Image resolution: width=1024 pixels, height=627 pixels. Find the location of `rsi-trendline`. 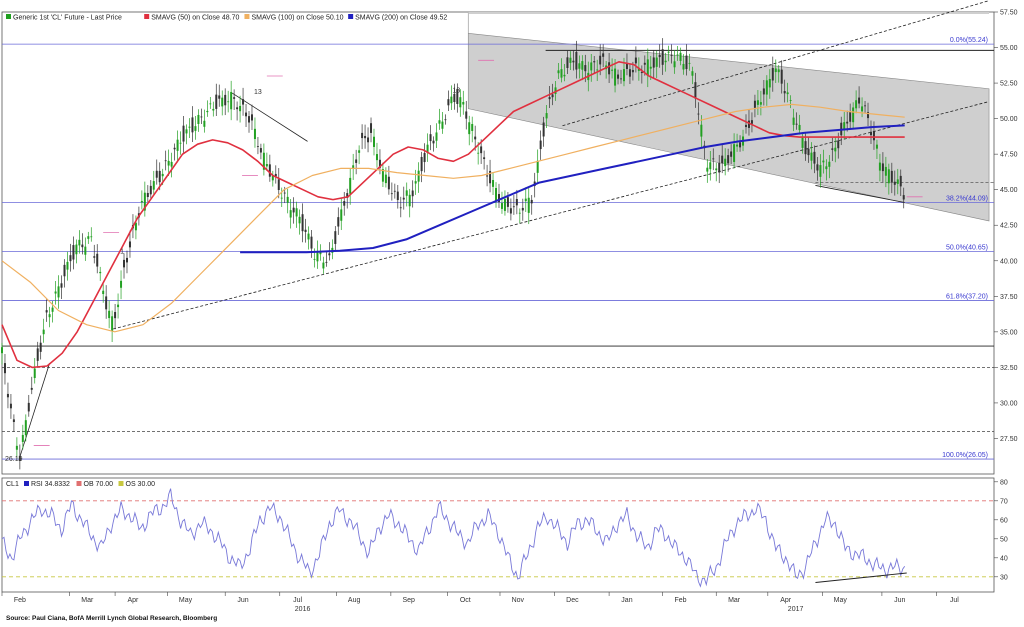

rsi-trendline is located at coordinates (861, 577).